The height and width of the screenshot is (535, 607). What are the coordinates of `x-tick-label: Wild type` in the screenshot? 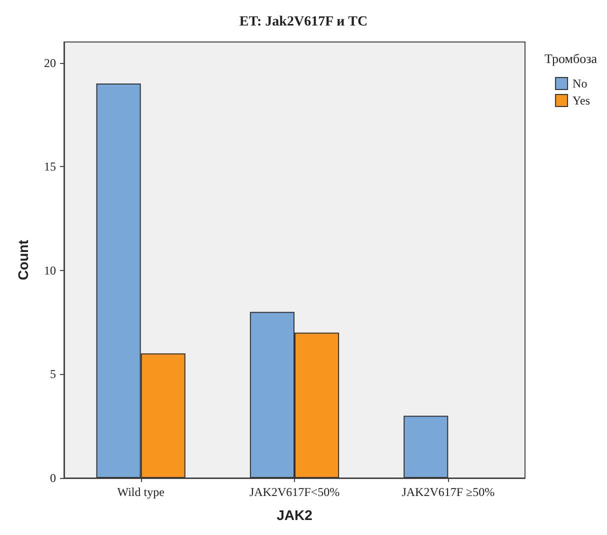 It's located at (140, 492).